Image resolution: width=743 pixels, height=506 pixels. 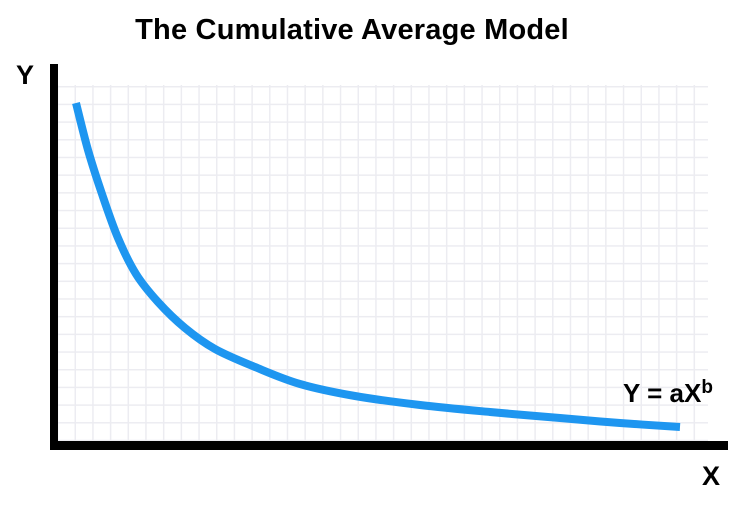 What do you see at coordinates (711, 476) in the screenshot?
I see `x-axis-label: X` at bounding box center [711, 476].